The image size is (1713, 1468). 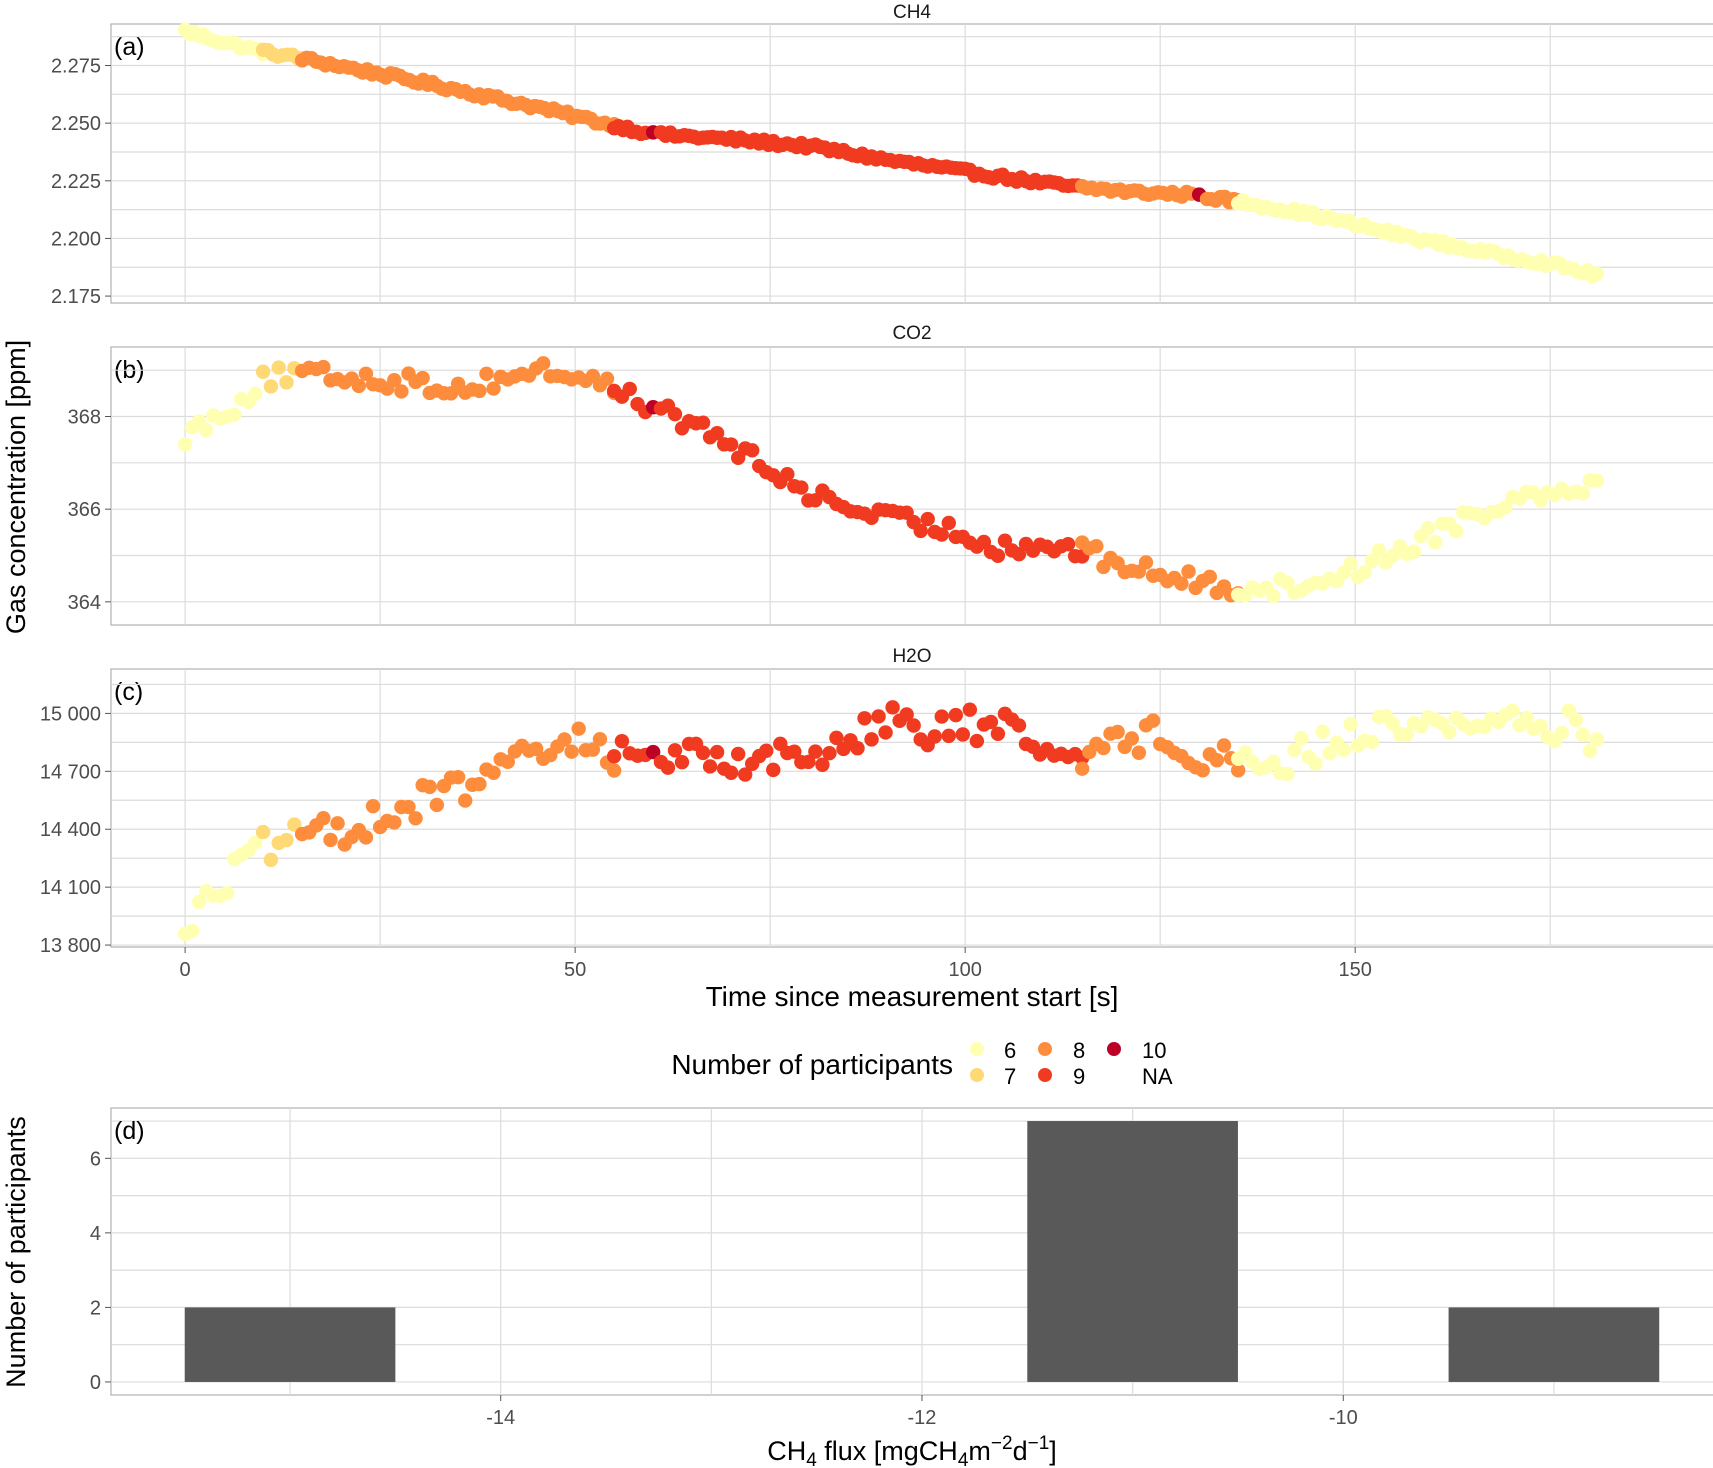 What do you see at coordinates (1079, 1076) in the screenshot?
I see `legend-label-9: 9` at bounding box center [1079, 1076].